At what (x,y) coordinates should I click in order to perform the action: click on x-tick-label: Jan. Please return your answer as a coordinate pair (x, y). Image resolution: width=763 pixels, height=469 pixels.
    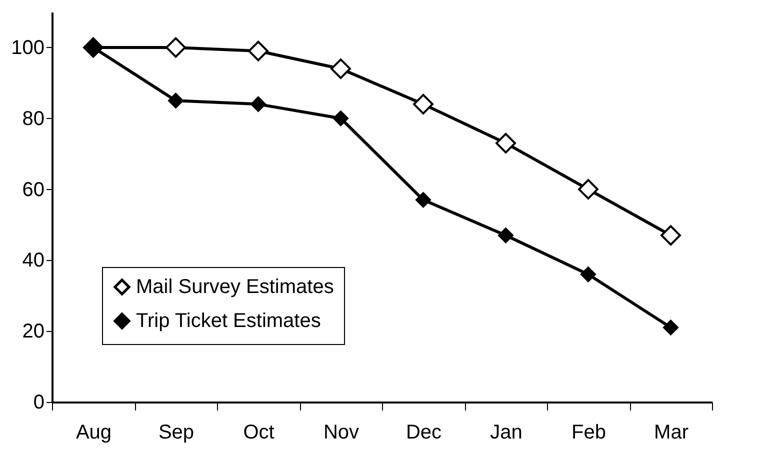
    Looking at the image, I should click on (506, 433).